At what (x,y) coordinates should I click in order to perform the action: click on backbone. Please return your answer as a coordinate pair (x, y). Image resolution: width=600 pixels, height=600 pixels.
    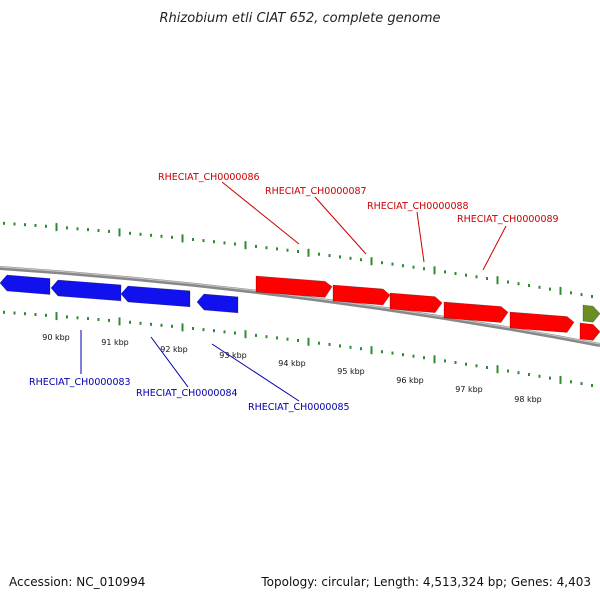
    Looking at the image, I should click on (300, 306).